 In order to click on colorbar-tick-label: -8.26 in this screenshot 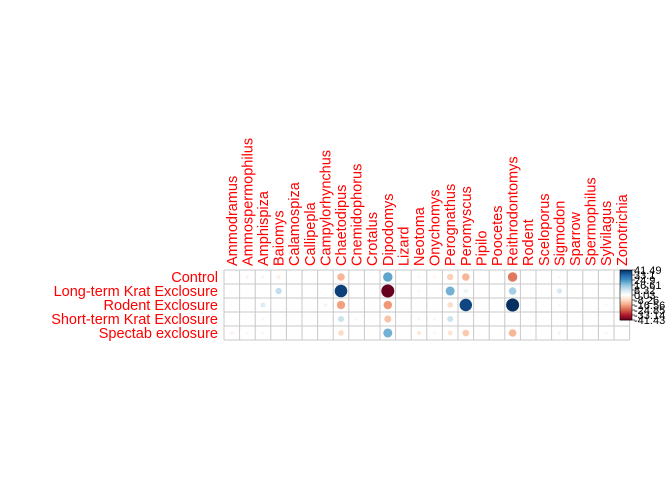, I will do `click(646, 301)`.